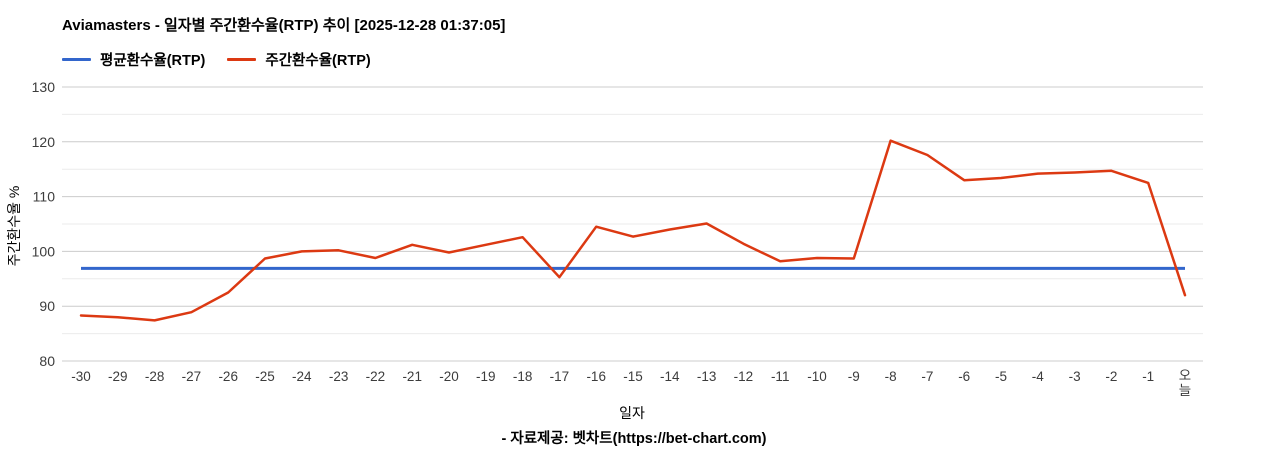  I want to click on legend-item-weekly: 주간환수율(RTP), so click(299, 59).